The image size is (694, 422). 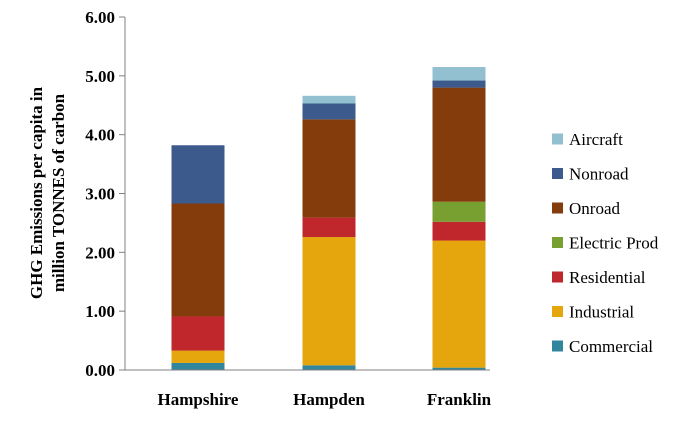 I want to click on legend-label: Onroad, so click(x=594, y=208).